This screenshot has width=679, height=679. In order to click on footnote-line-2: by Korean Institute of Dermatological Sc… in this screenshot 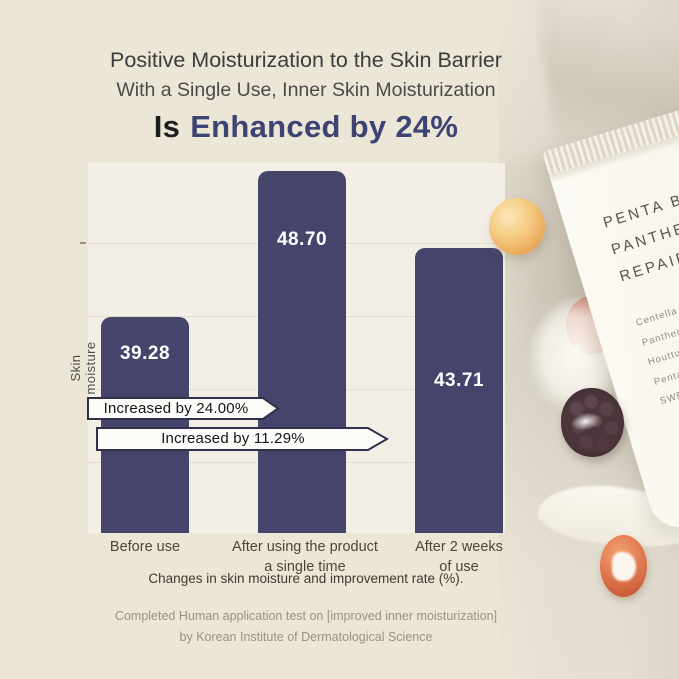, I will do `click(306, 636)`.